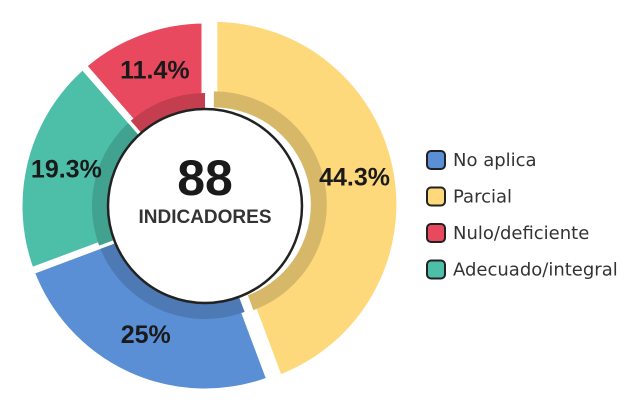 The image size is (637, 402). Describe the element at coordinates (354, 178) in the screenshot. I see `value-label: 44.3%` at that location.